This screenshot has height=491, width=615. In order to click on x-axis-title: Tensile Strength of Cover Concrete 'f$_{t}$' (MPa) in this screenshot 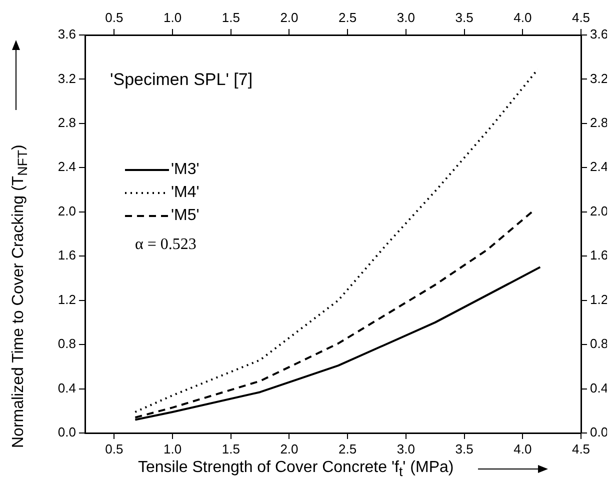, I will do `click(296, 469)`.